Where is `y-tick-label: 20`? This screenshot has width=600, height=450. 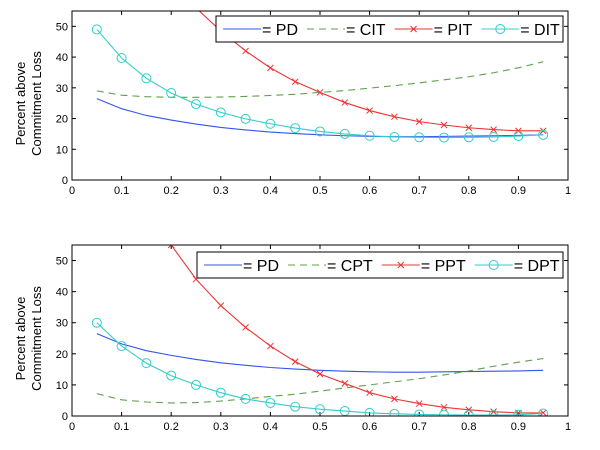
y-tick-label: 20 is located at coordinates (62, 120).